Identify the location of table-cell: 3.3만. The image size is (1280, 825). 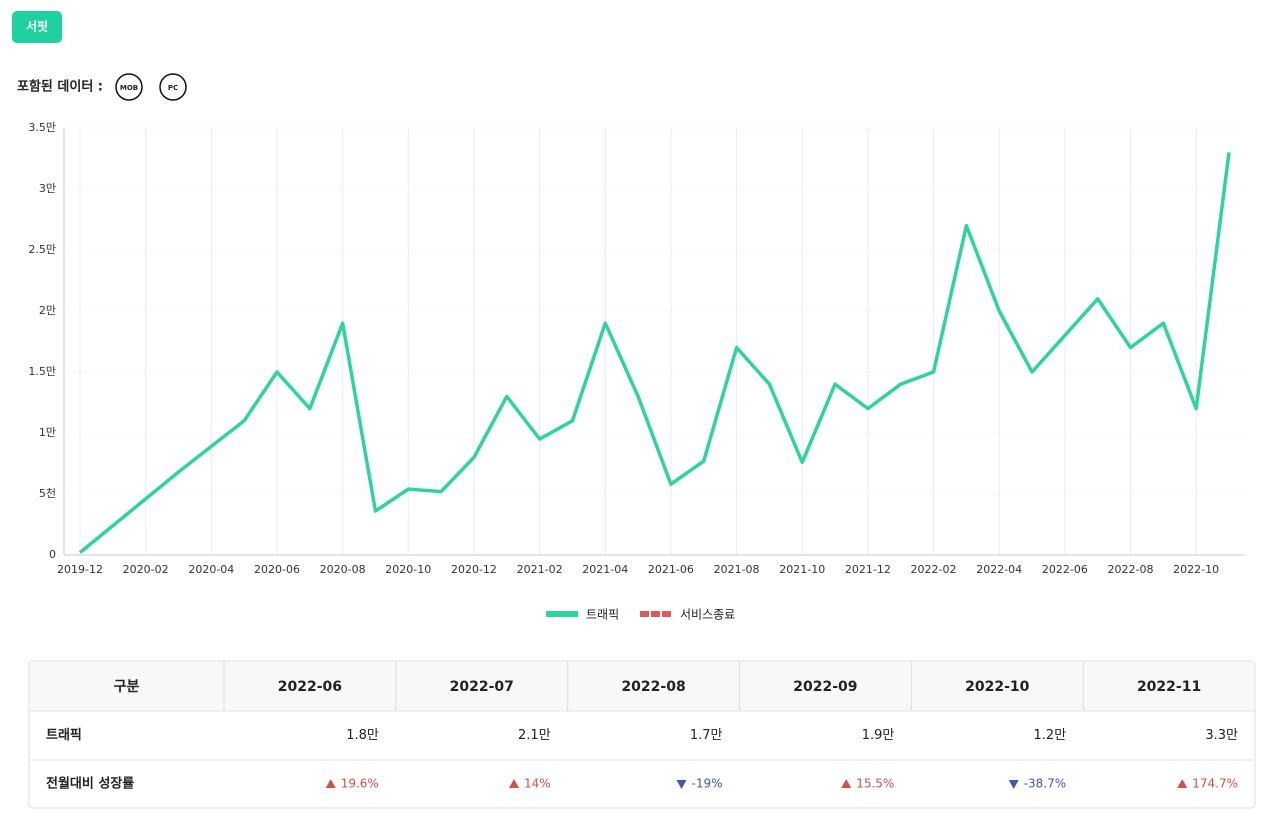
(1221, 735).